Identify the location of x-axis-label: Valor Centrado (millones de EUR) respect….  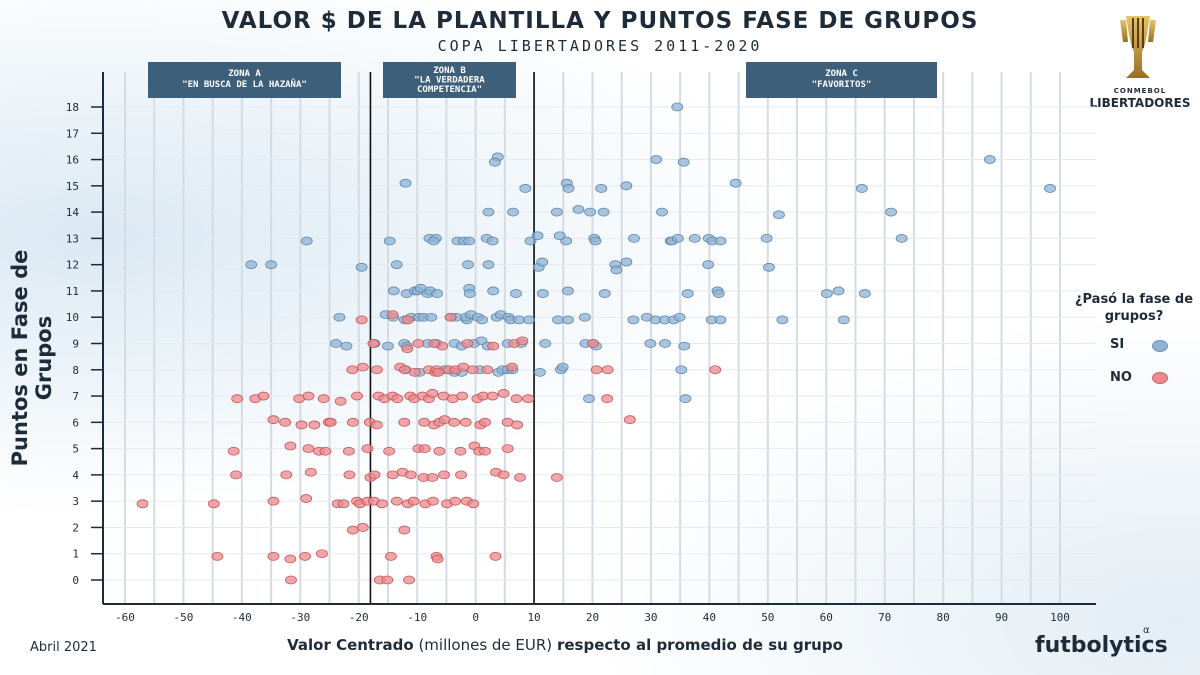
(565, 645).